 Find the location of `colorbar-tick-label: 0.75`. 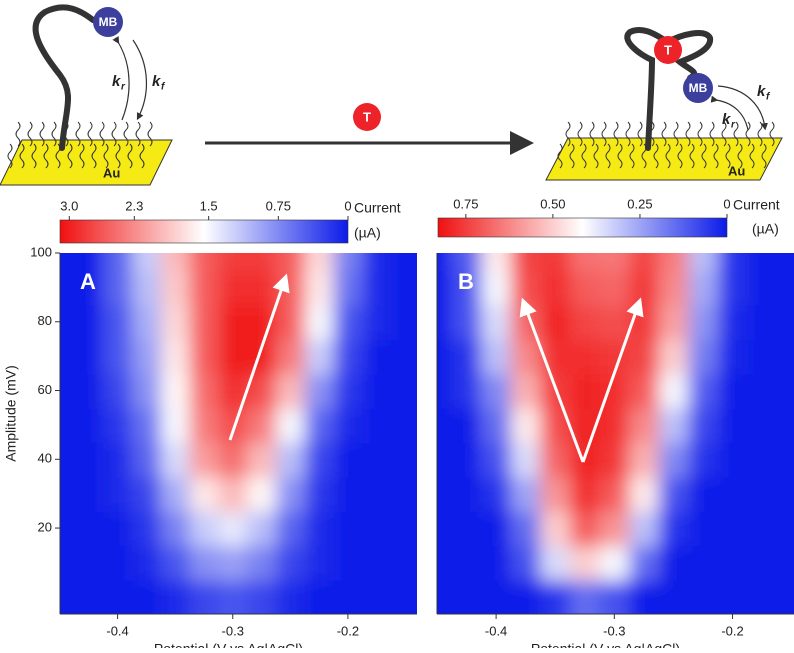

colorbar-tick-label: 0.75 is located at coordinates (278, 205).